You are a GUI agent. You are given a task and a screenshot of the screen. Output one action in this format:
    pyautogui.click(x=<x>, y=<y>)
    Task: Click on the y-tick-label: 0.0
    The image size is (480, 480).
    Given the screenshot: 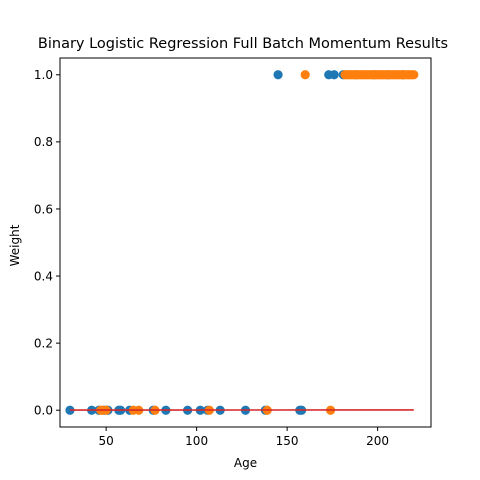 What is the action you would take?
    pyautogui.click(x=43, y=411)
    